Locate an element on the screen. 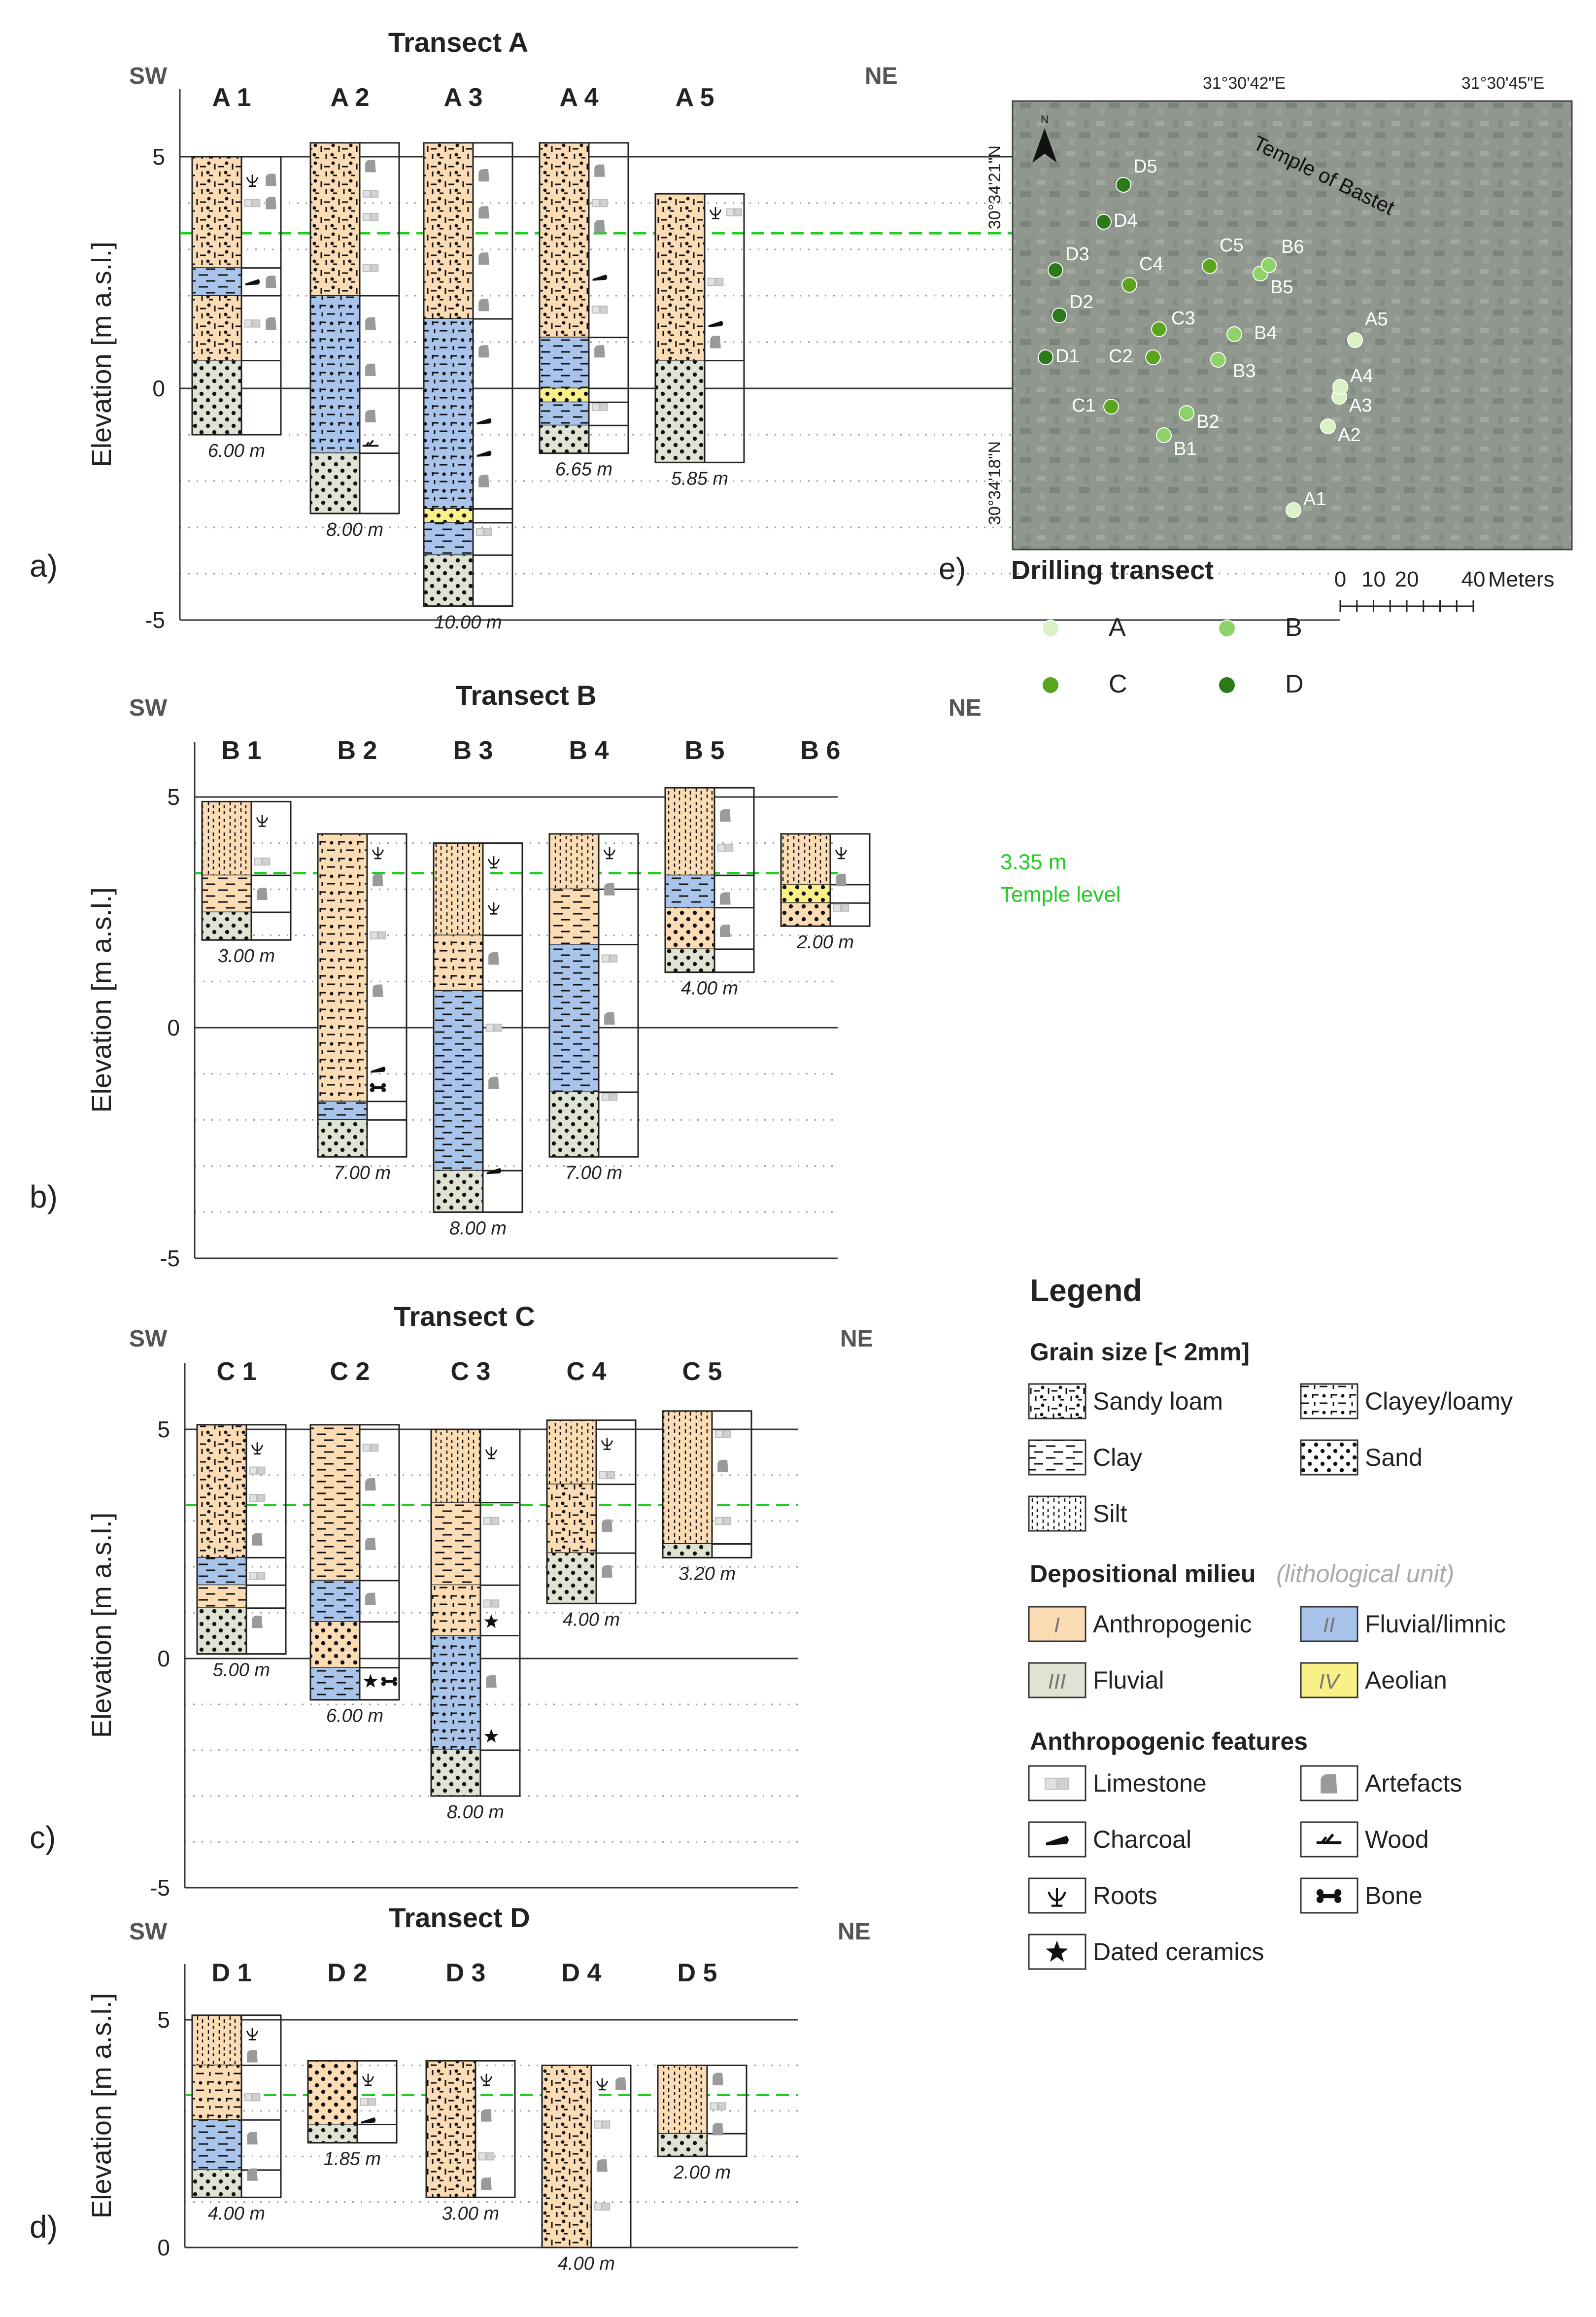 The height and width of the screenshot is (2317, 1596). core-d3: D 3 3.00 m is located at coordinates (471, 2091).